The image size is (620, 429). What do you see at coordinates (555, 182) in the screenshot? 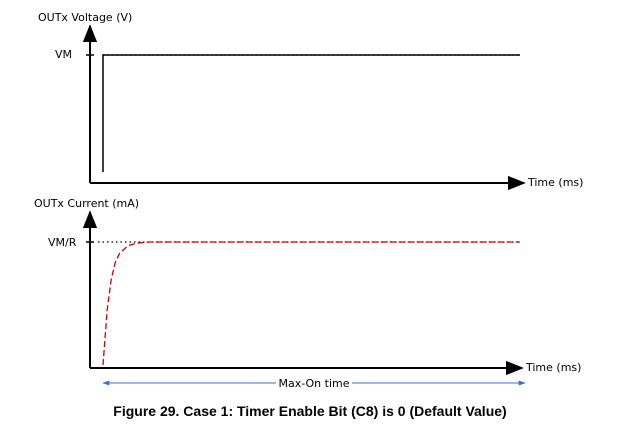
I see `voltage-time-axis-label: Time (ms)` at bounding box center [555, 182].